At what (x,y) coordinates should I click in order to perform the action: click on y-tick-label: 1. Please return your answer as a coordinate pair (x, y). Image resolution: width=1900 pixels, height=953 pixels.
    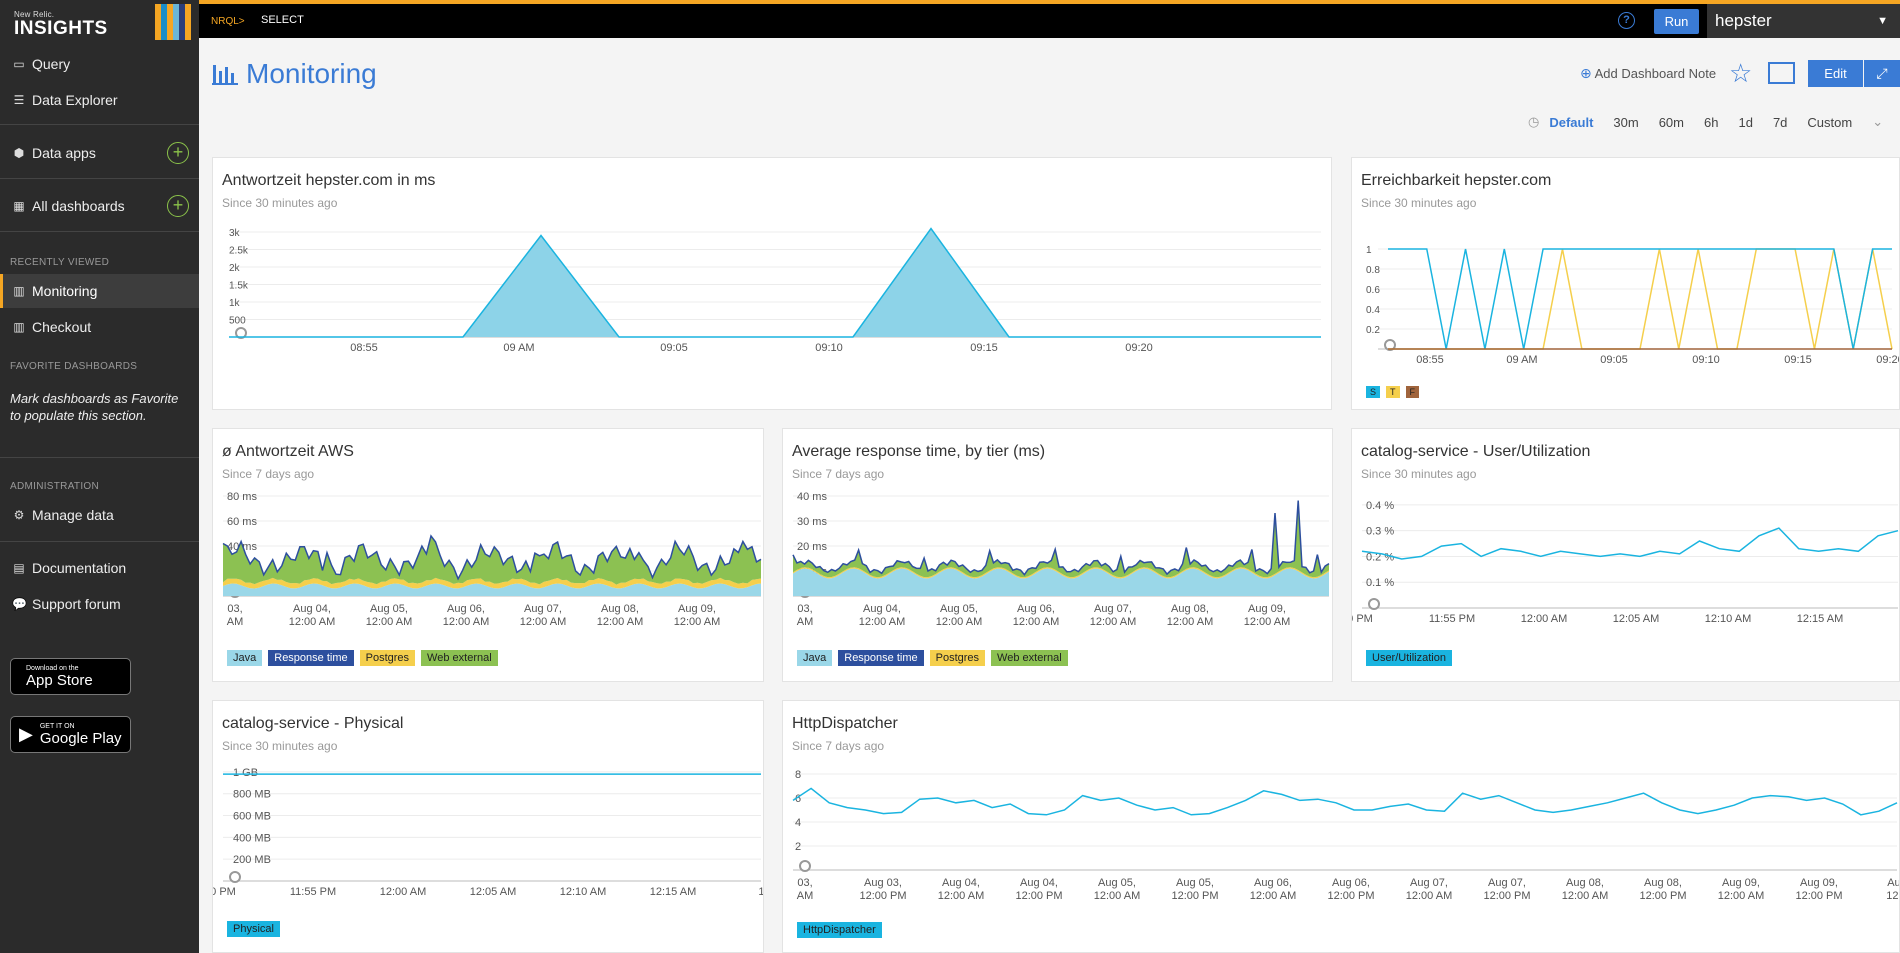
    Looking at the image, I should click on (1369, 250).